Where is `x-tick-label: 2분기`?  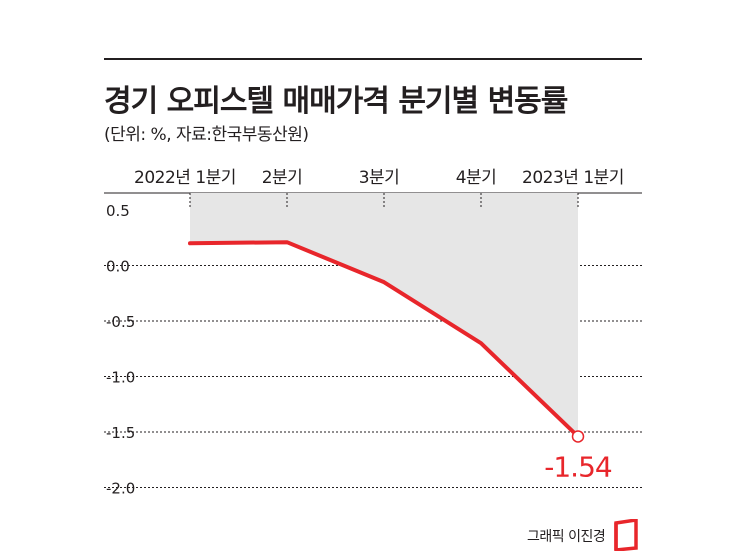 x-tick-label: 2분기 is located at coordinates (282, 178).